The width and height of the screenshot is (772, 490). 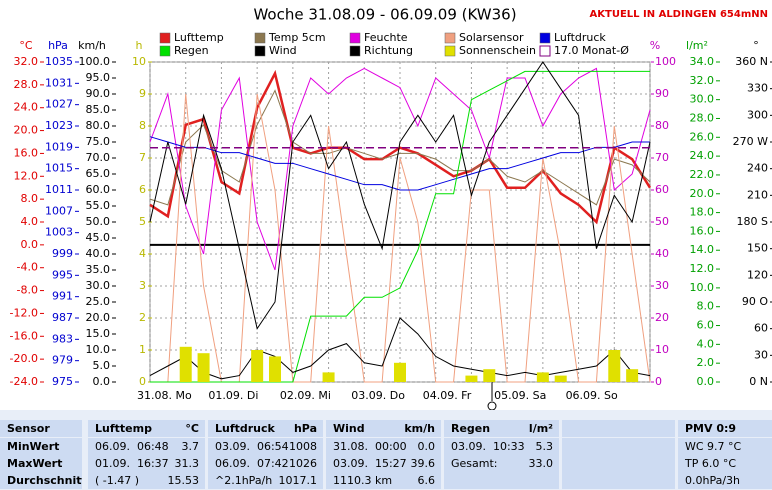 I want to click on tick-label: 270 W, so click(x=750, y=141).